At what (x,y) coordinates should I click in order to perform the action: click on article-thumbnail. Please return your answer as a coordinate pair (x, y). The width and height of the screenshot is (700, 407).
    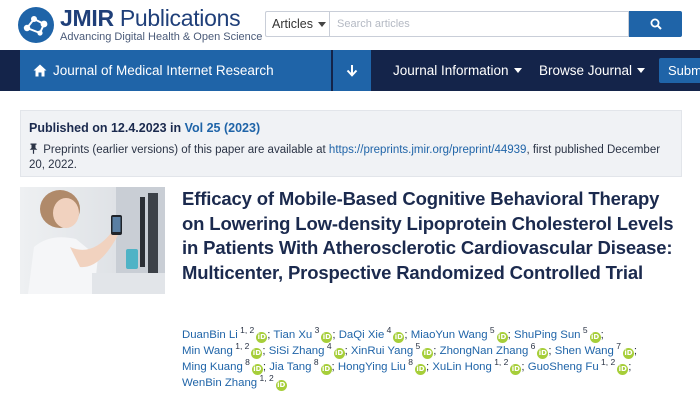
    Looking at the image, I should click on (92, 240).